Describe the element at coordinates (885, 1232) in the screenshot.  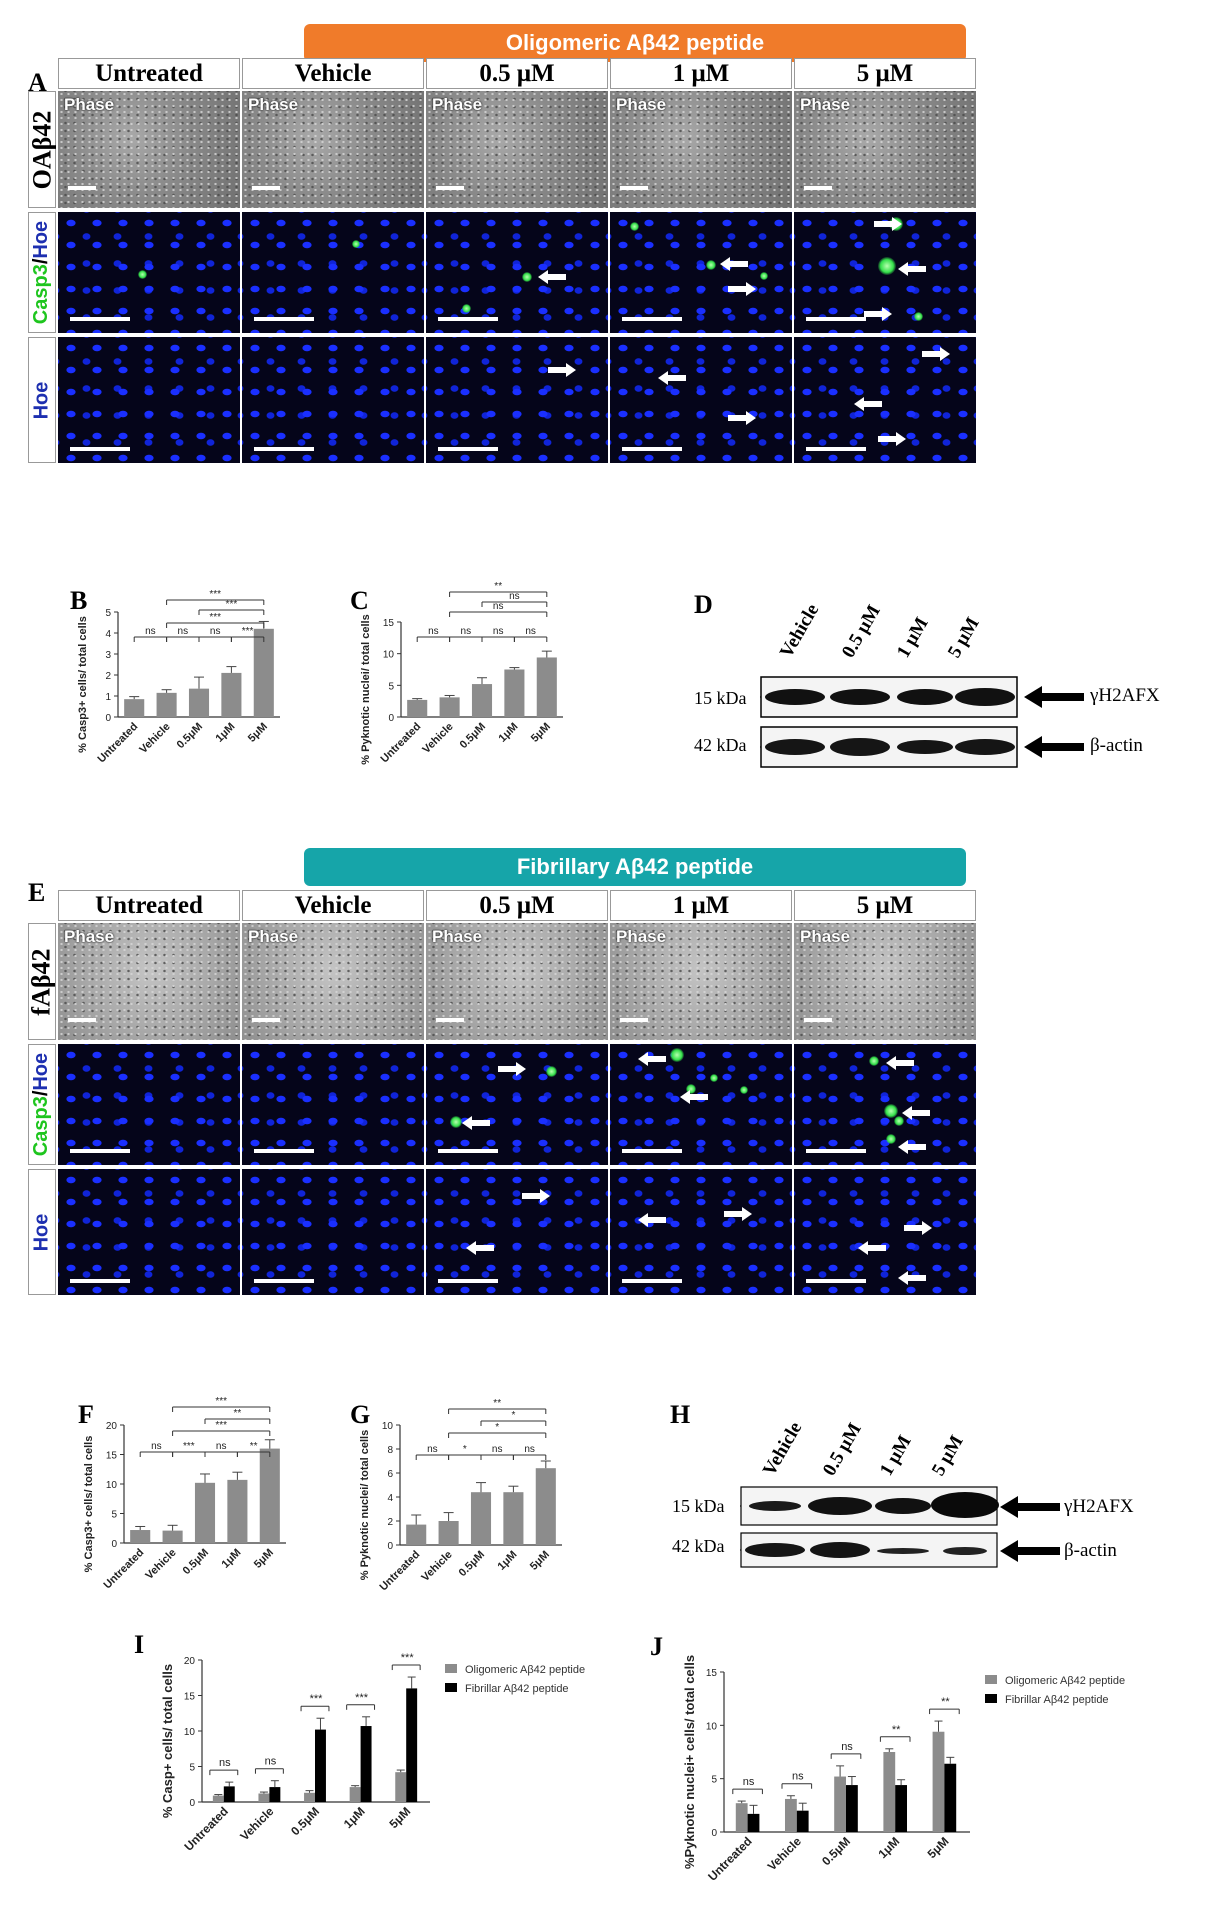
I see `hoe-micrograph` at that location.